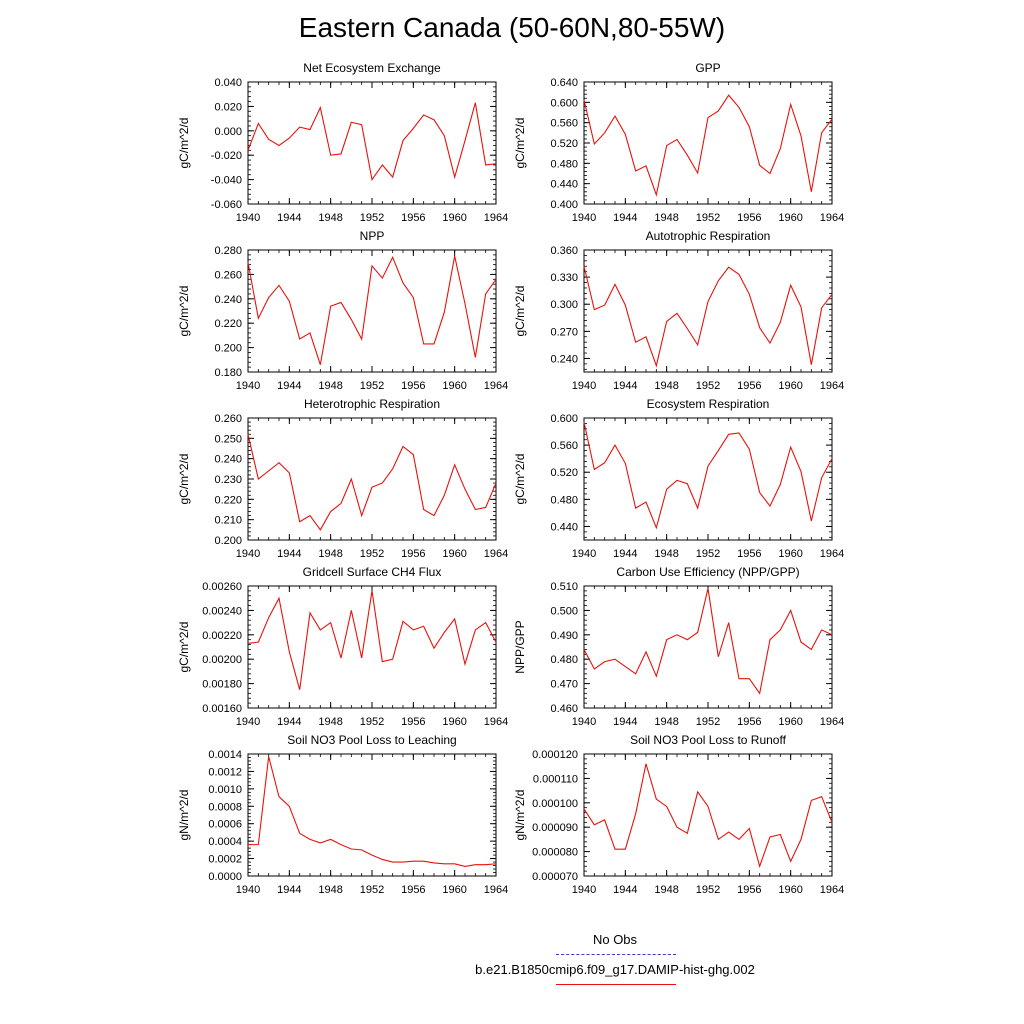 Image resolution: width=1024 pixels, height=1024 pixels. Describe the element at coordinates (708, 145) in the screenshot. I see `series-line-gpp` at that location.